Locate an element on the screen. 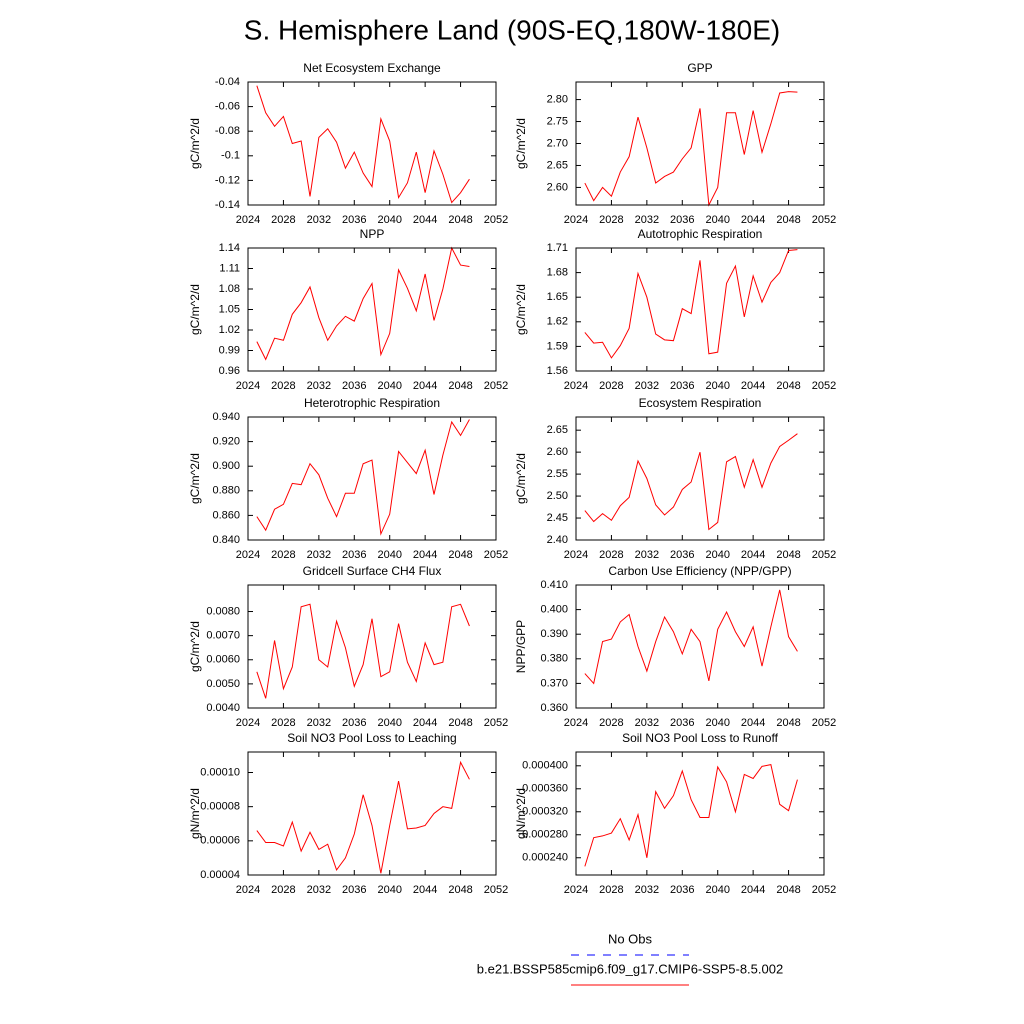 Image resolution: width=1024 pixels, height=1024 pixels. y-tick-label: 1.65 is located at coordinates (557, 297).